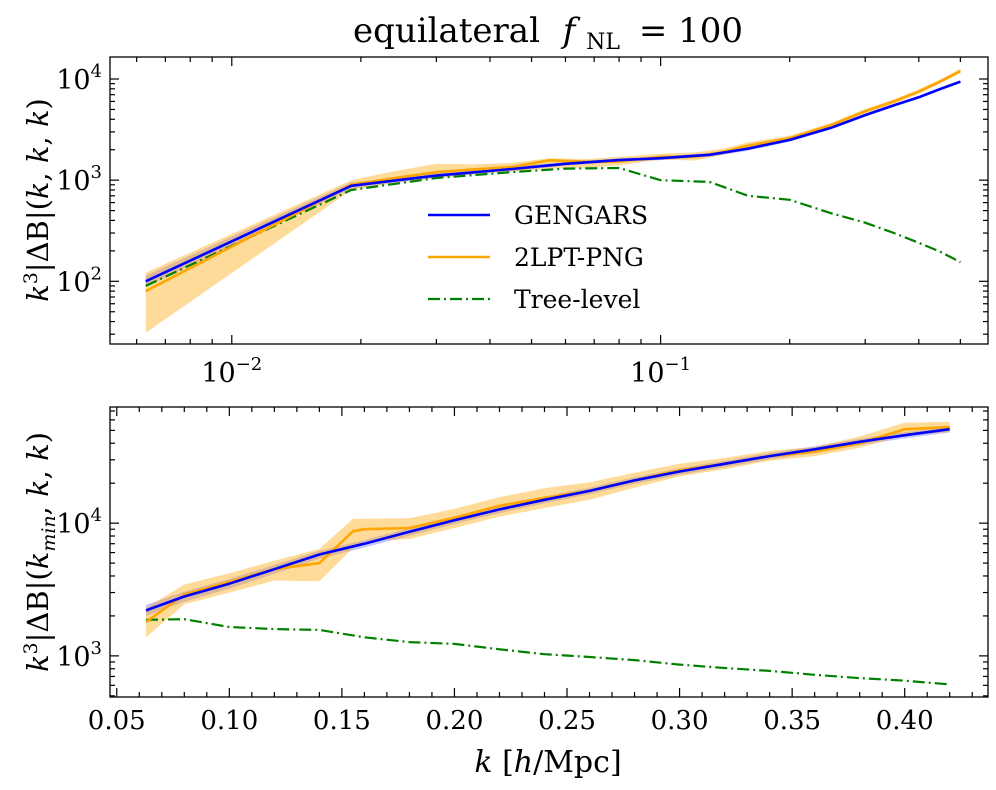 The height and width of the screenshot is (790, 996). Describe the element at coordinates (79, 78) in the screenshot. I see `top-ytick-label: 10⁴` at that location.